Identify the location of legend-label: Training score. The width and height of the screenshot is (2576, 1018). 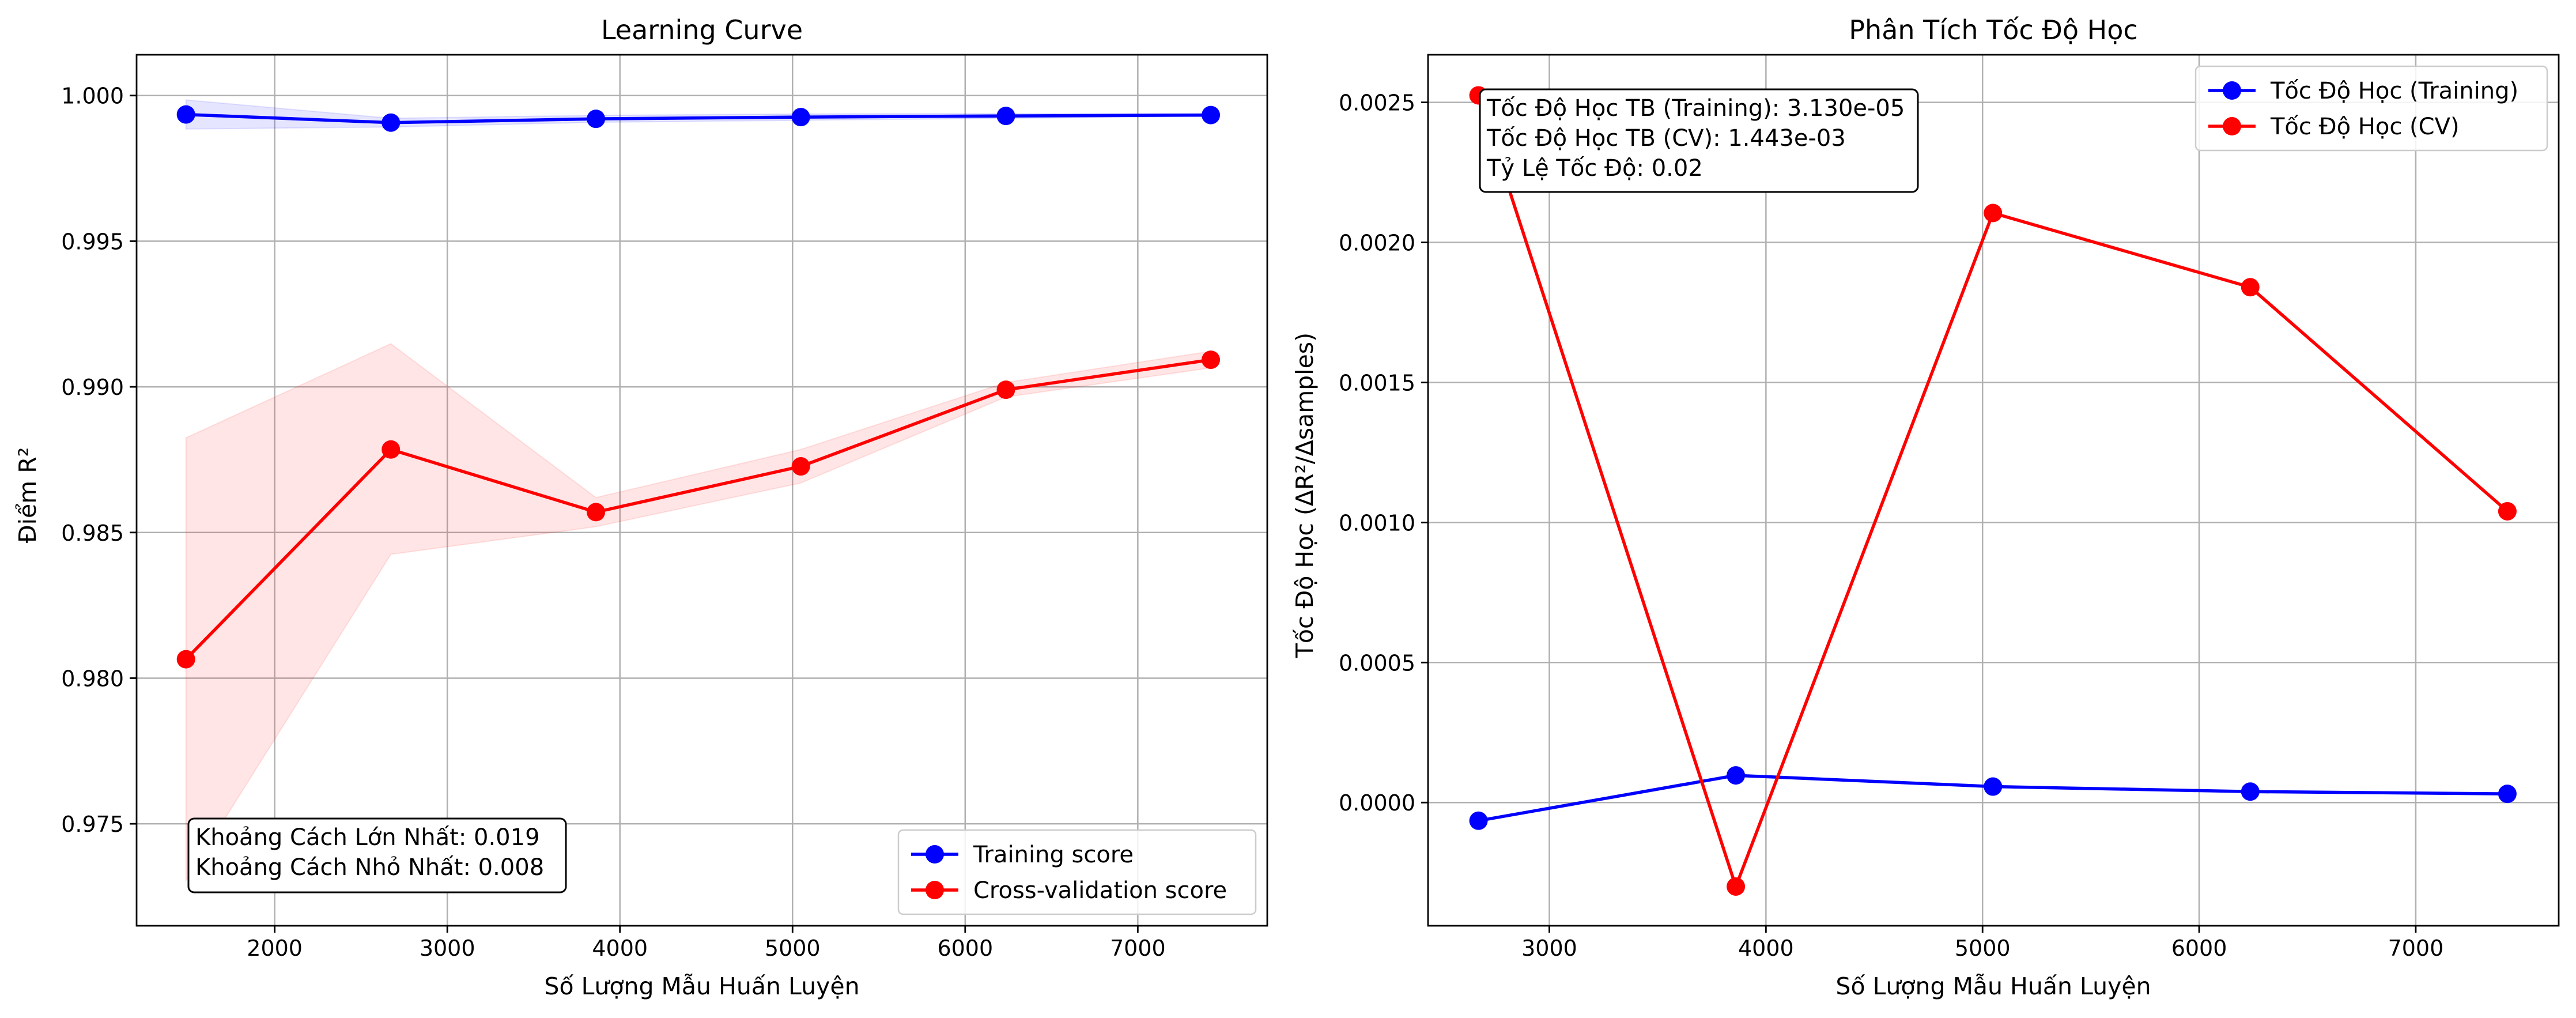
(1053, 855).